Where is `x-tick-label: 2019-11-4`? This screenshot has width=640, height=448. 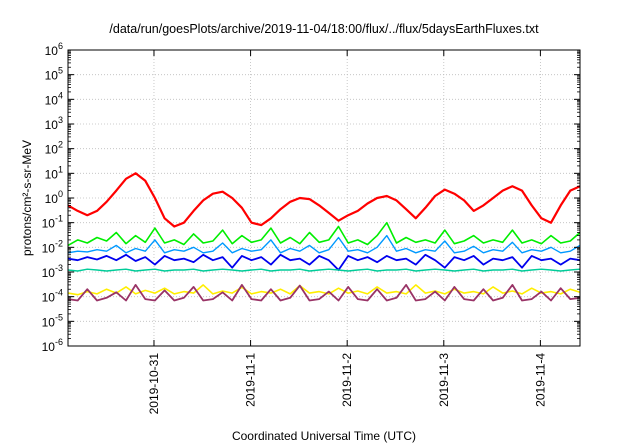 x-tick-label: 2019-11-4 is located at coordinates (540, 380).